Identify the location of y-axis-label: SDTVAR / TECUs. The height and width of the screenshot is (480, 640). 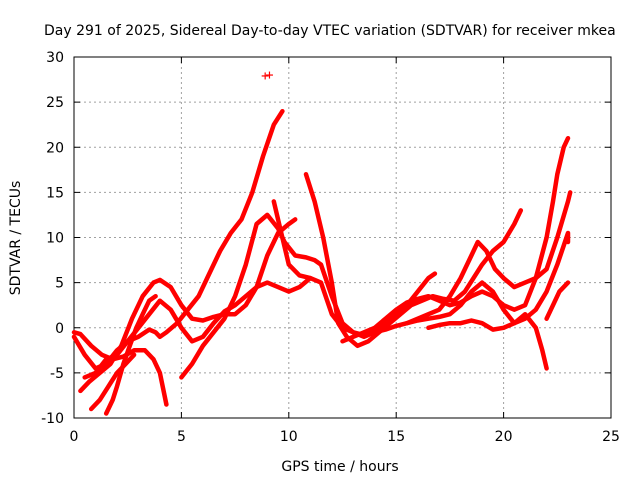
(16, 238).